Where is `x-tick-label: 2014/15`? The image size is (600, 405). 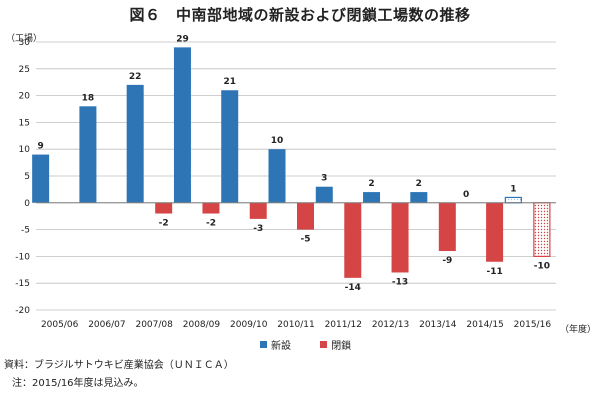 x-tick-label: 2014/15 is located at coordinates (484, 325).